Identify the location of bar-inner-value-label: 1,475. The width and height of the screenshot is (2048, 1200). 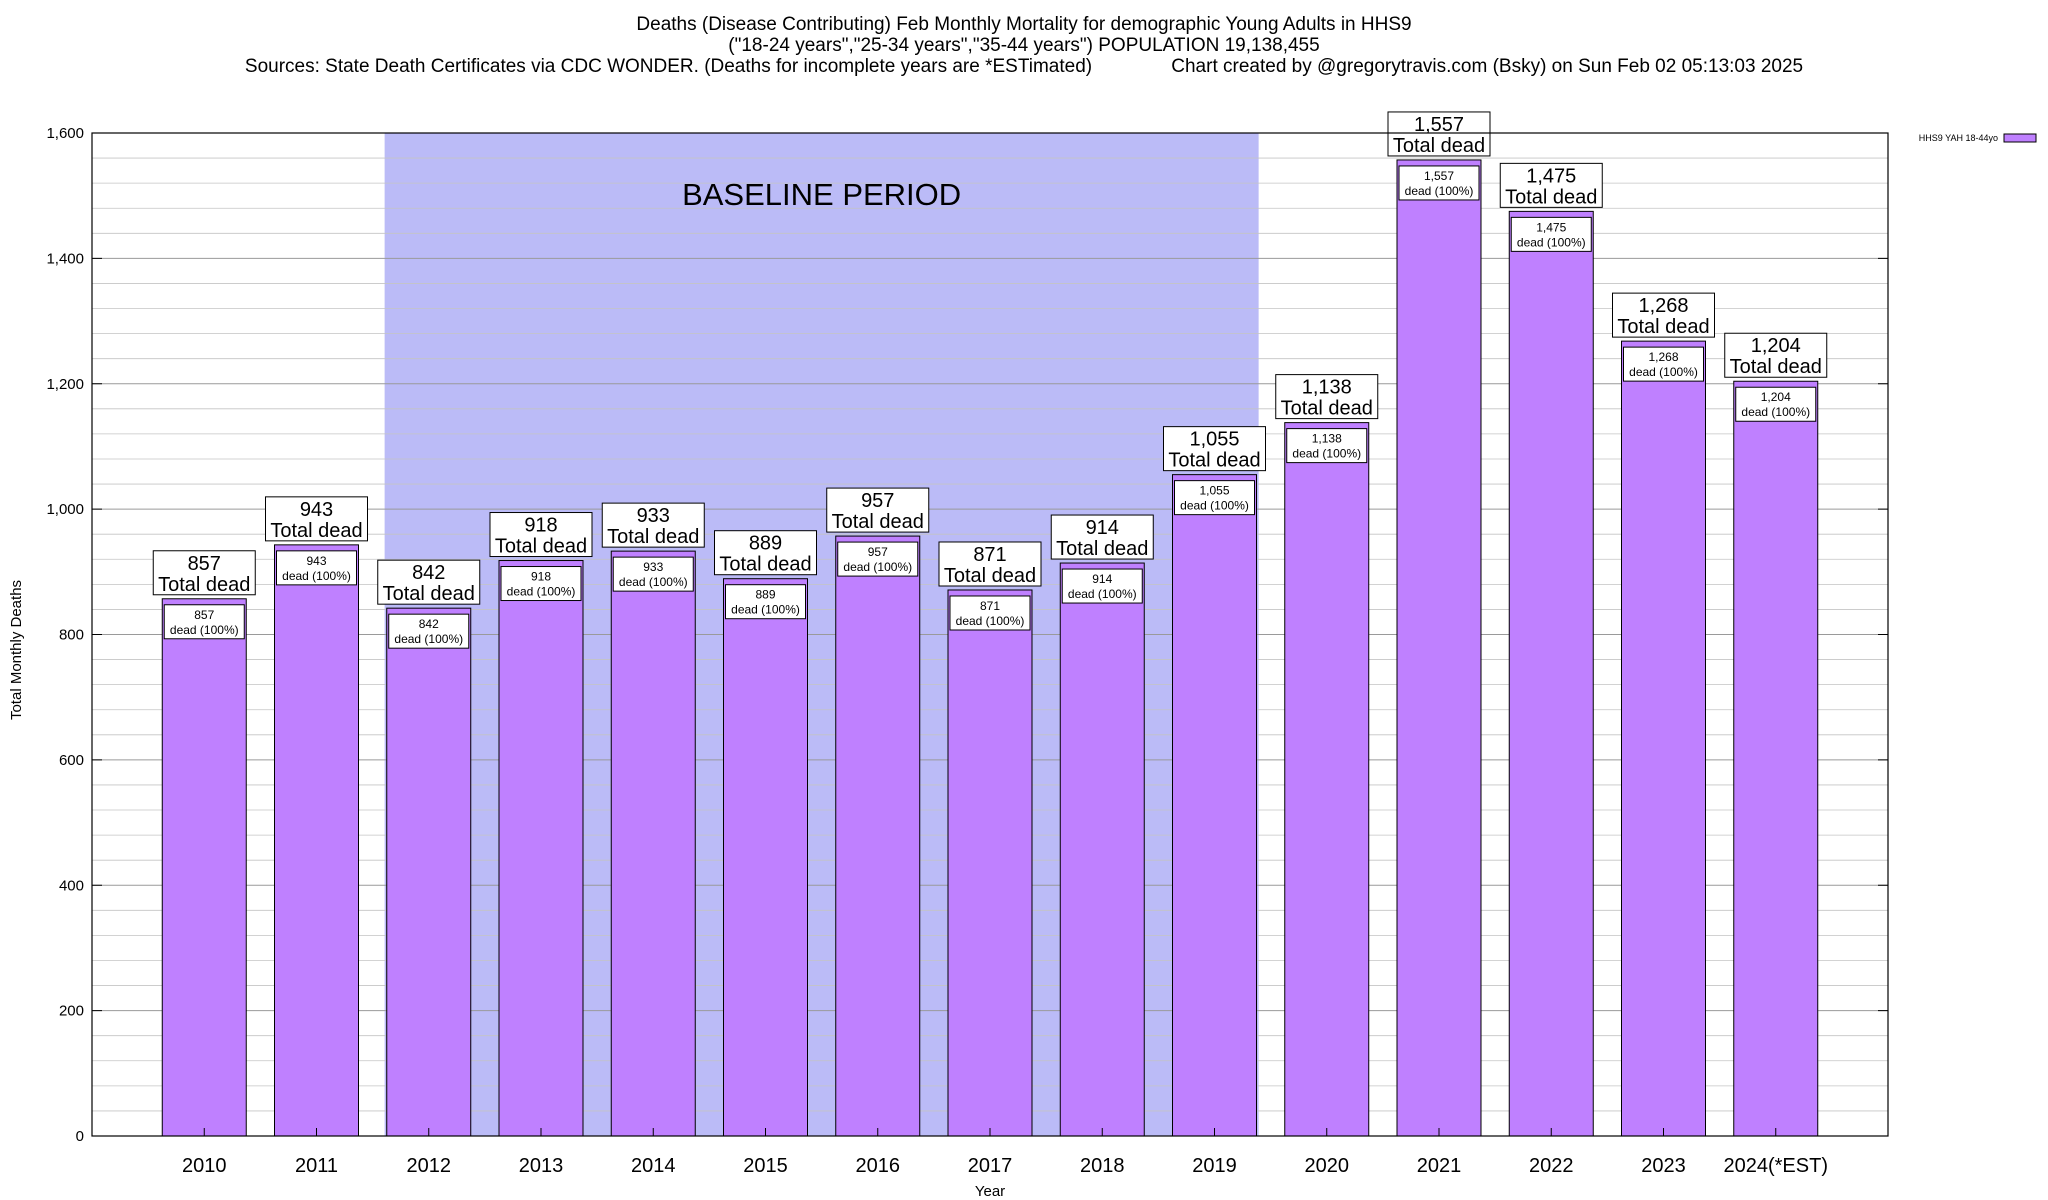
(1551, 227).